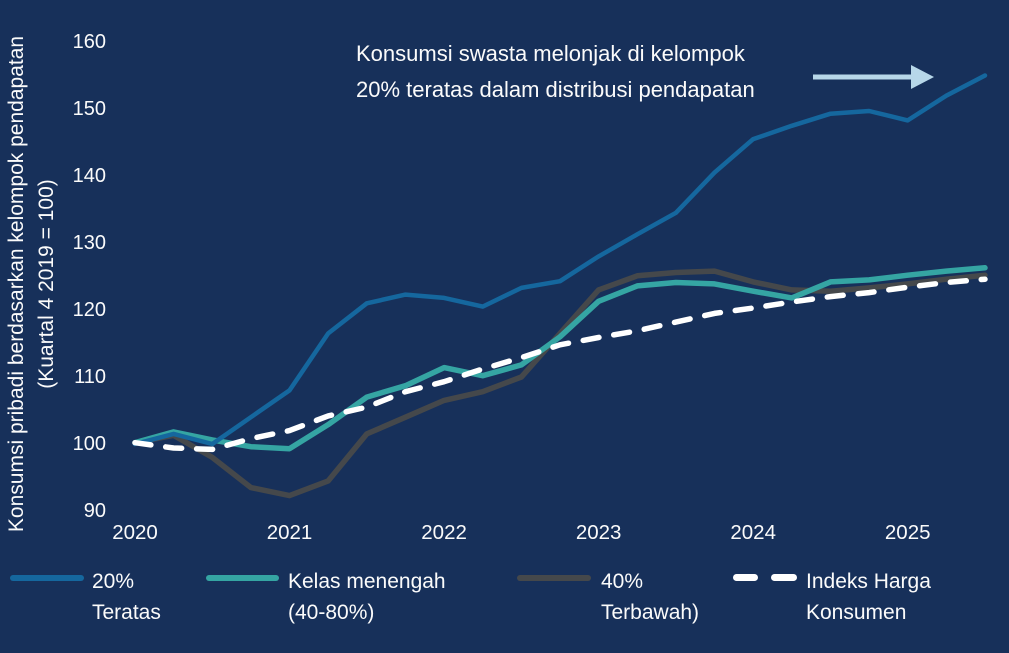 The image size is (1009, 653). I want to click on y-tick-label-110: 110, so click(90, 377).